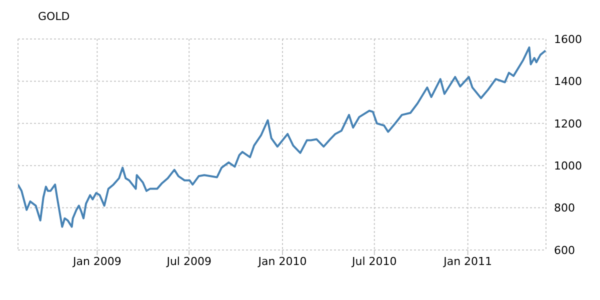 The image size is (600, 300). Describe the element at coordinates (97, 261) in the screenshot. I see `x-tick-label: Jan 2009` at that location.